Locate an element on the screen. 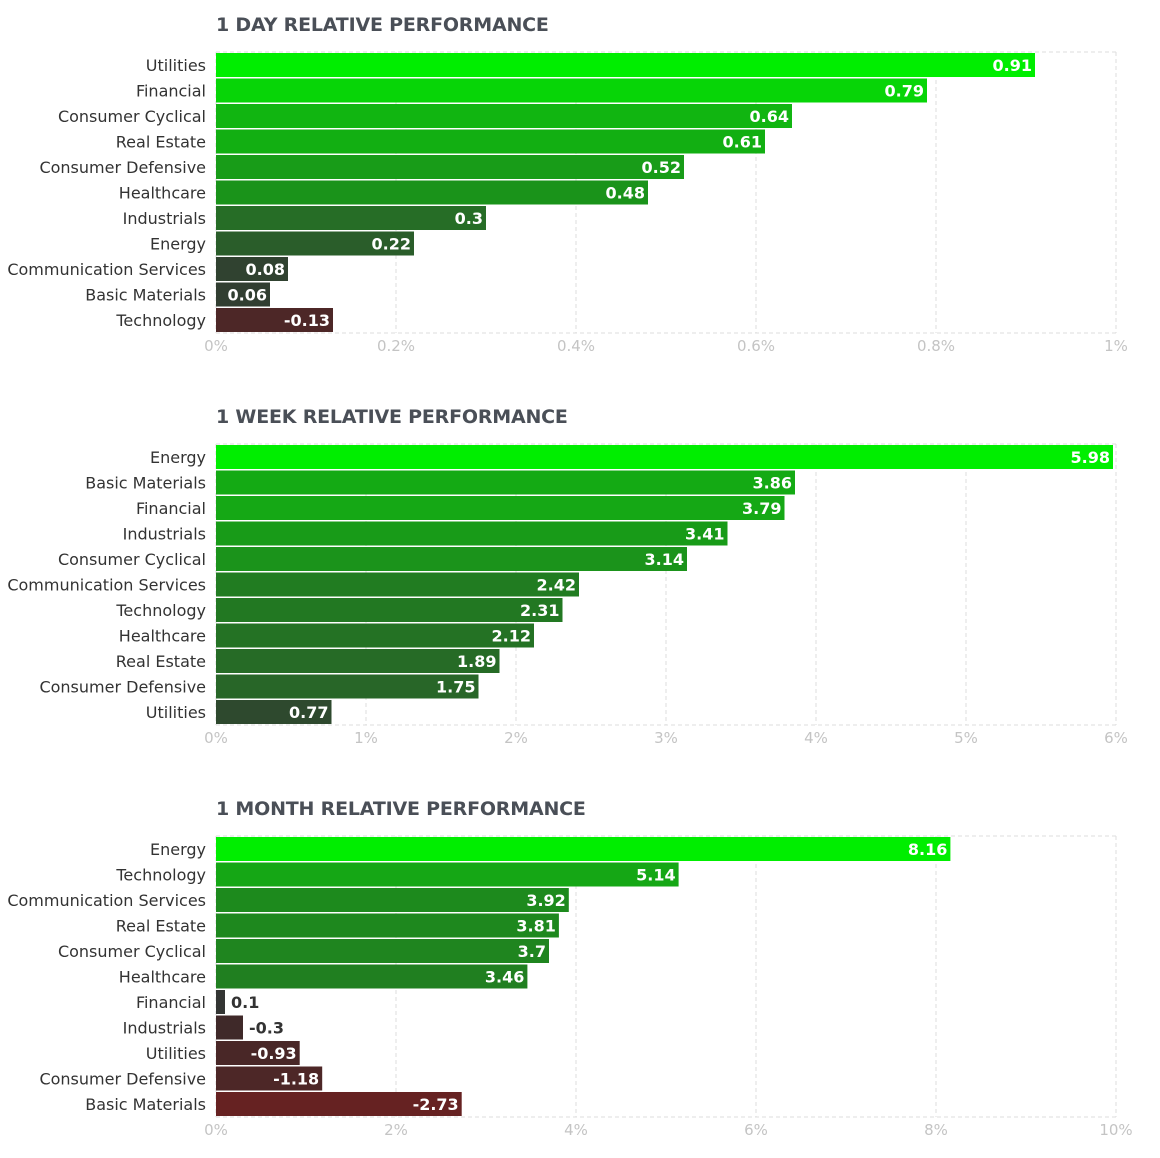 The height and width of the screenshot is (1158, 1160). value-label: 0.52 is located at coordinates (661, 167).